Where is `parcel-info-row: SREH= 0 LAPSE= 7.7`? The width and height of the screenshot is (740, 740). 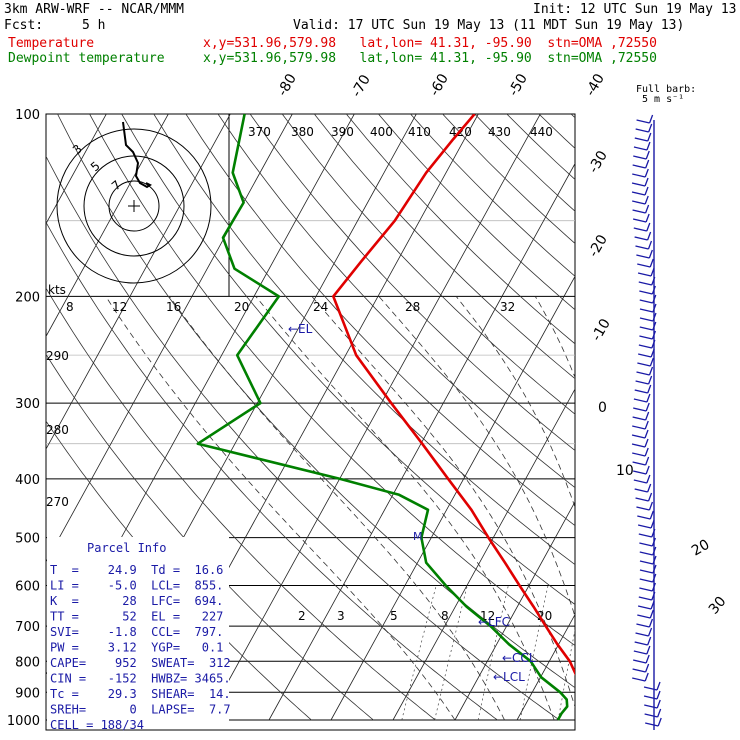
parcel-info-row: SREH= 0 LAPSE= 7.7 is located at coordinates (140, 710).